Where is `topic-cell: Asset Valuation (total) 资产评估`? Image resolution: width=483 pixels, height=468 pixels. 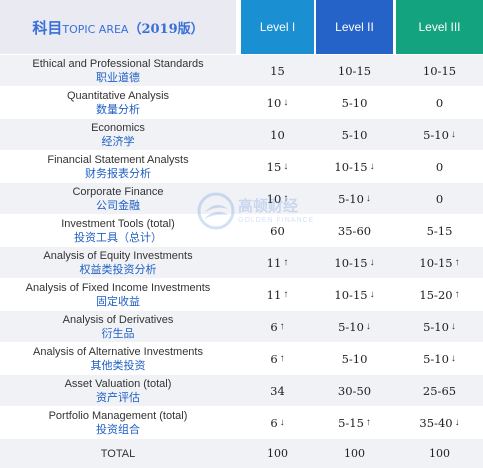 topic-cell: Asset Valuation (total) 资产评估 is located at coordinates (118, 390).